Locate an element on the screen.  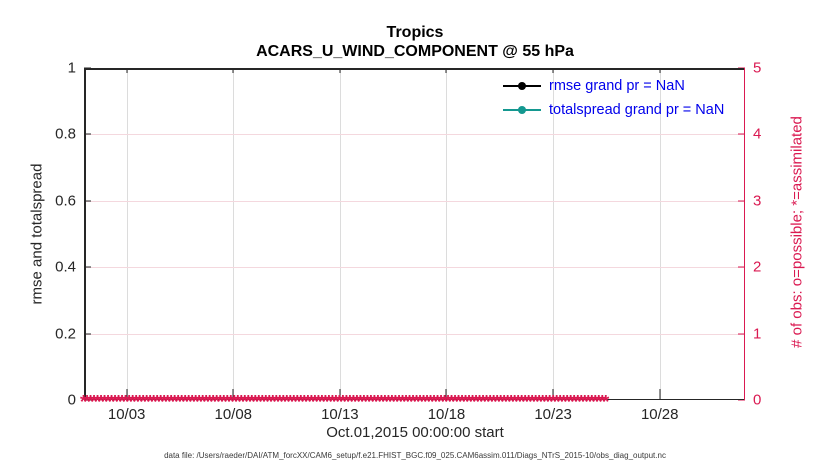
y-axis-label-left: rmse and totalspread is located at coordinates (37, 234).